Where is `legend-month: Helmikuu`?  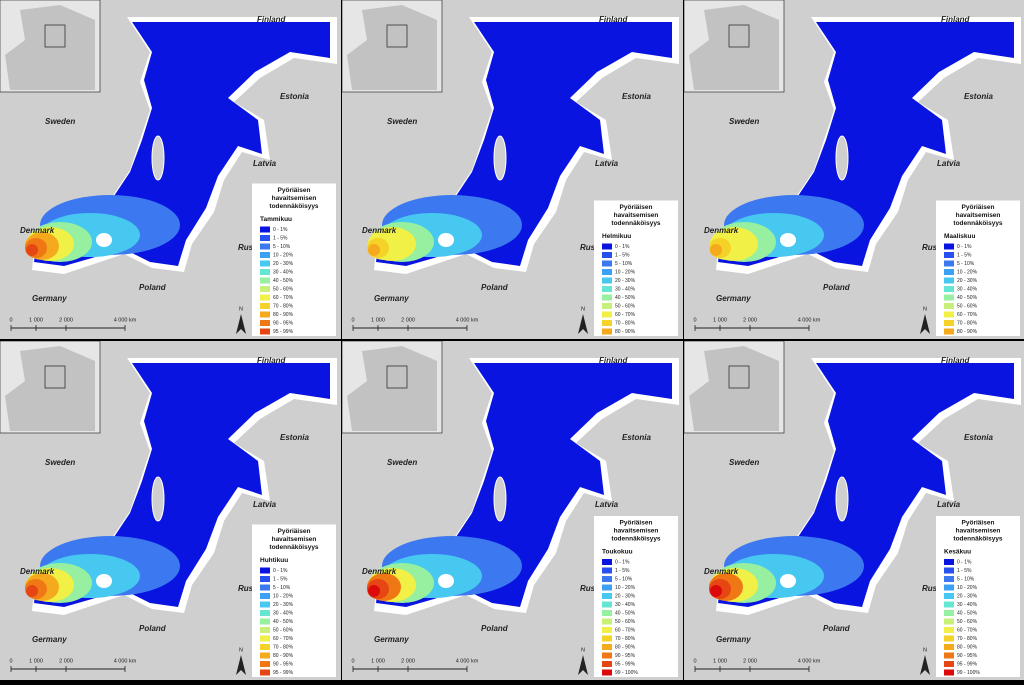
legend-month: Helmikuu is located at coordinates (616, 236).